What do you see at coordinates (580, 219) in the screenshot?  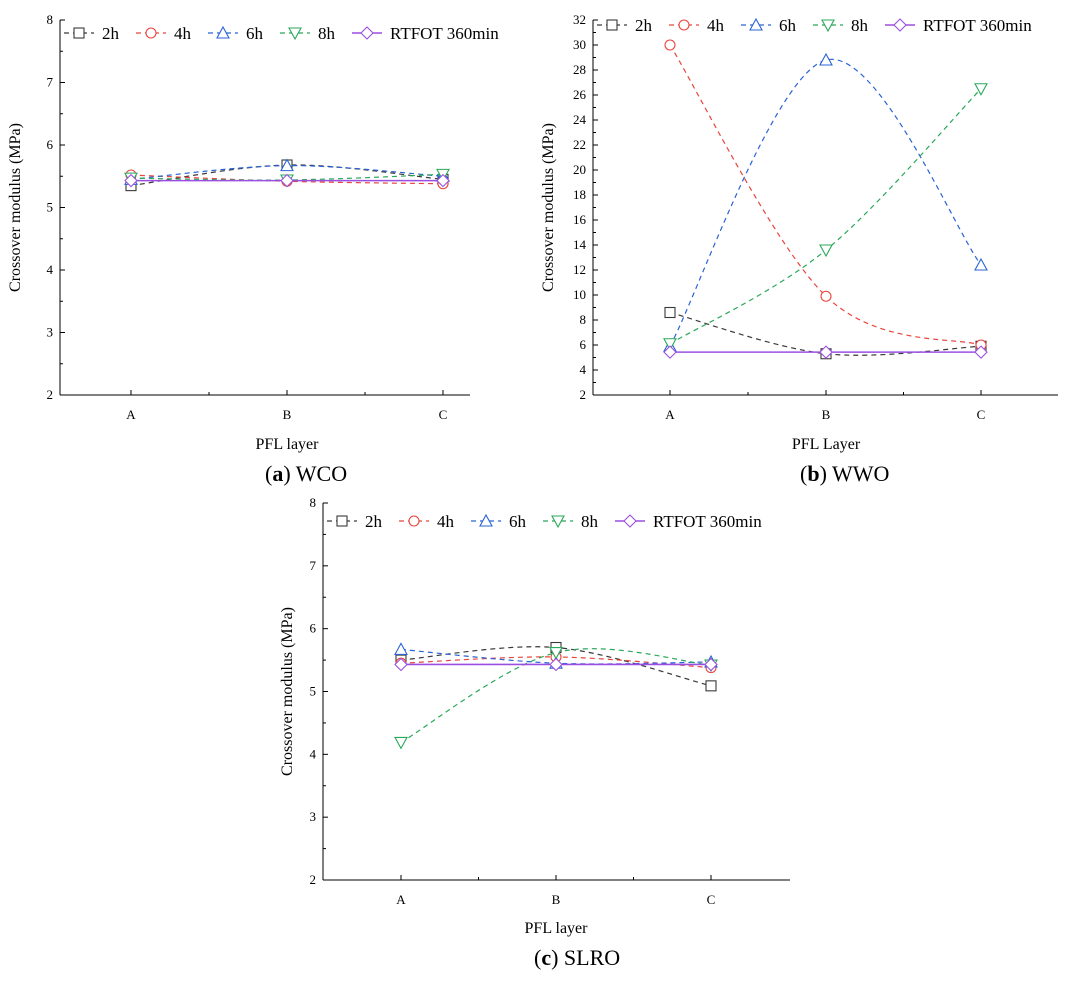 I see `y-tick-label: 16` at bounding box center [580, 219].